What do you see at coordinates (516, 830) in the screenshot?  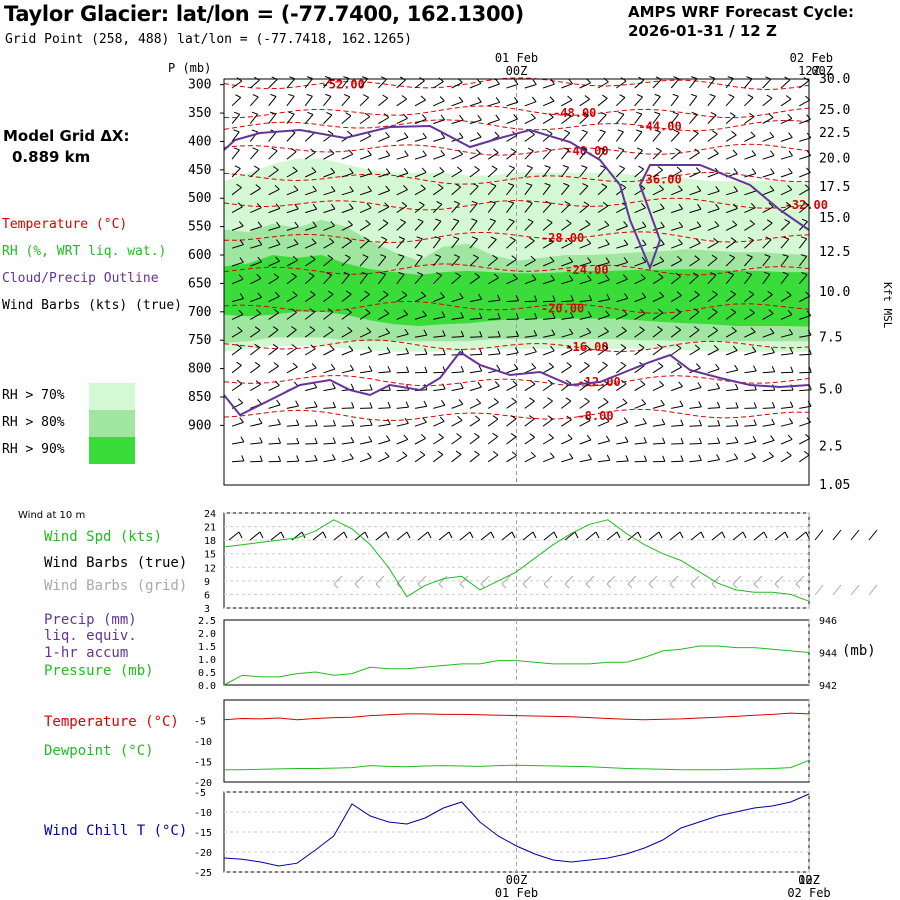 I see `wind-chill-line` at bounding box center [516, 830].